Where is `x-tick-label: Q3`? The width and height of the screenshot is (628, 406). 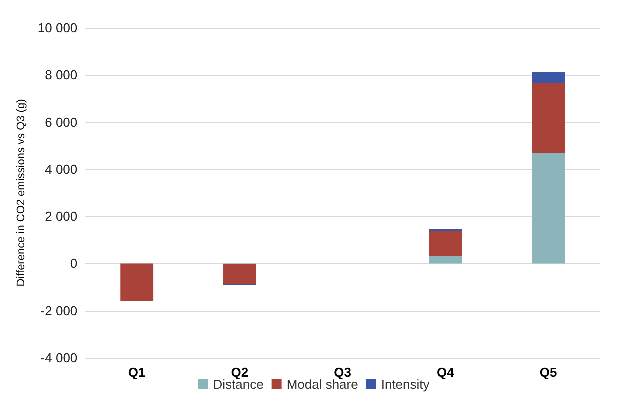 x-tick-label: Q3 is located at coordinates (343, 372).